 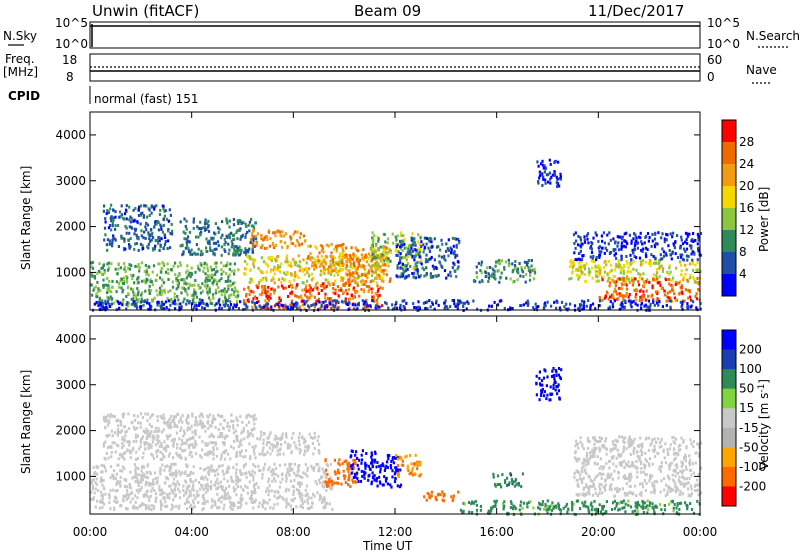 I want to click on cpid-value: normal (fast) 151, so click(x=146, y=99).